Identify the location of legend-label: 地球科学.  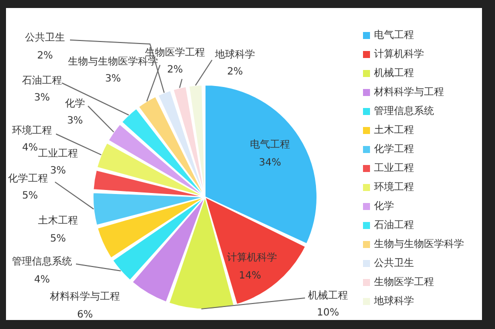
(394, 301).